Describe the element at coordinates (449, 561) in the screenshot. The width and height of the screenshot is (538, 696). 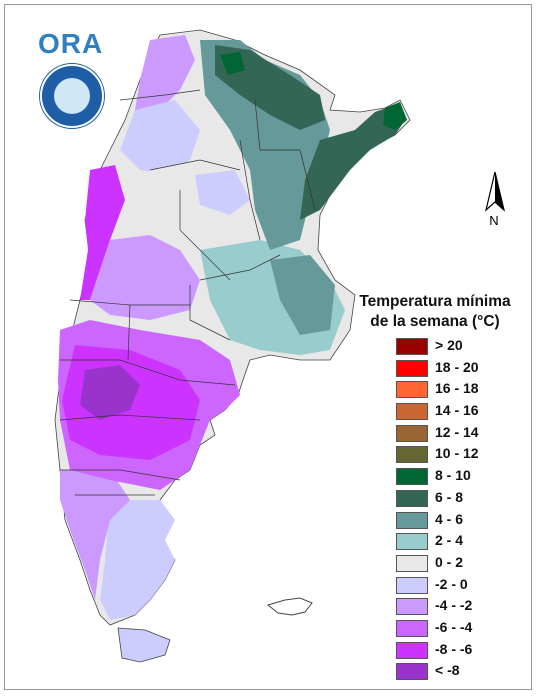
I see `legend-label: 0 - 2` at that location.